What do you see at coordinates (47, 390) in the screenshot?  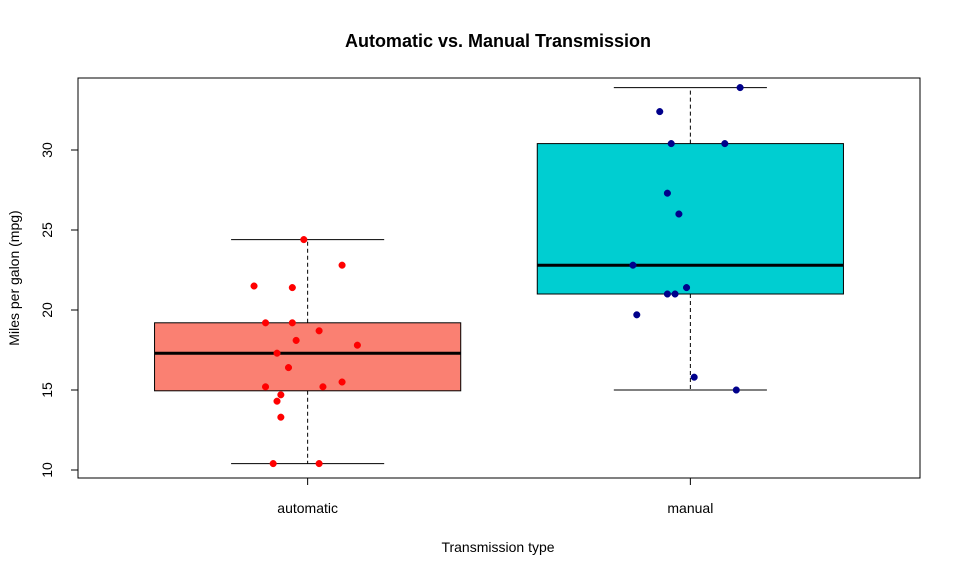 I see `y-tick-label: 15` at bounding box center [47, 390].